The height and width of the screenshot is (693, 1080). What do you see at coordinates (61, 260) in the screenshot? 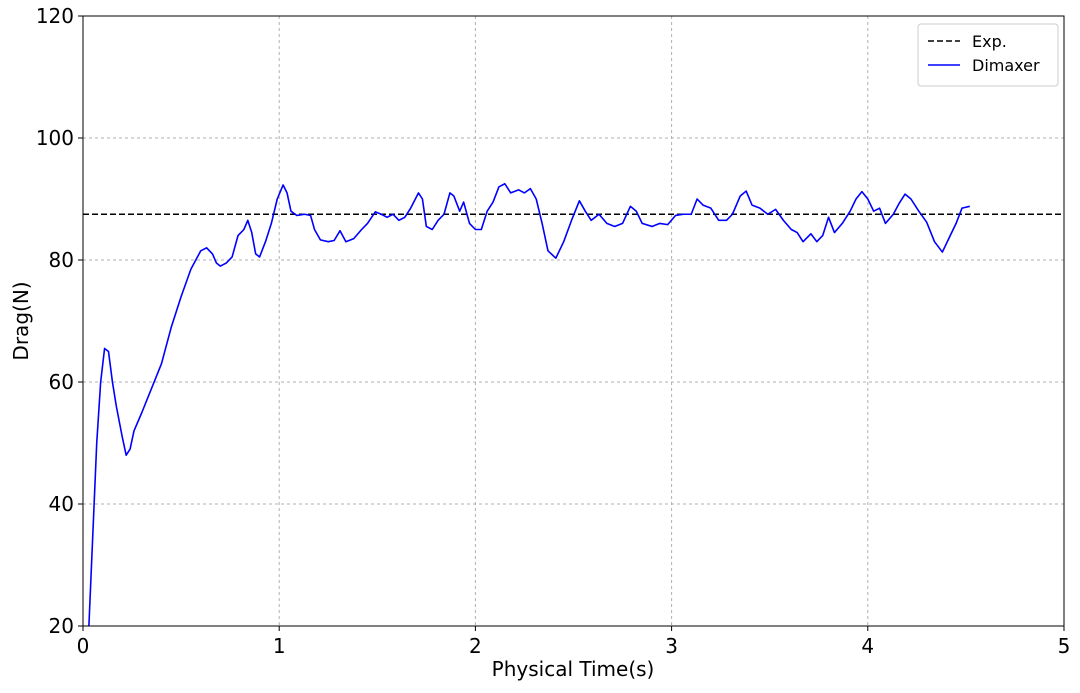
I see `y-tick-label: 80` at bounding box center [61, 260].